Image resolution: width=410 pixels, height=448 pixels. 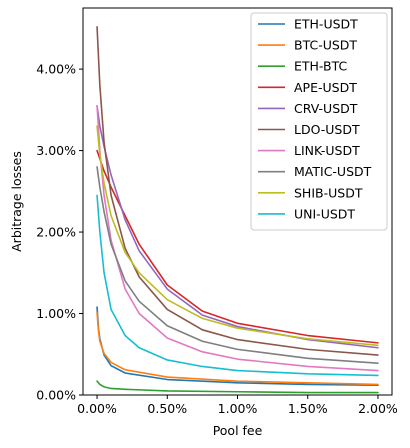 I want to click on y-tick-label: 1.00%, so click(x=56, y=313).